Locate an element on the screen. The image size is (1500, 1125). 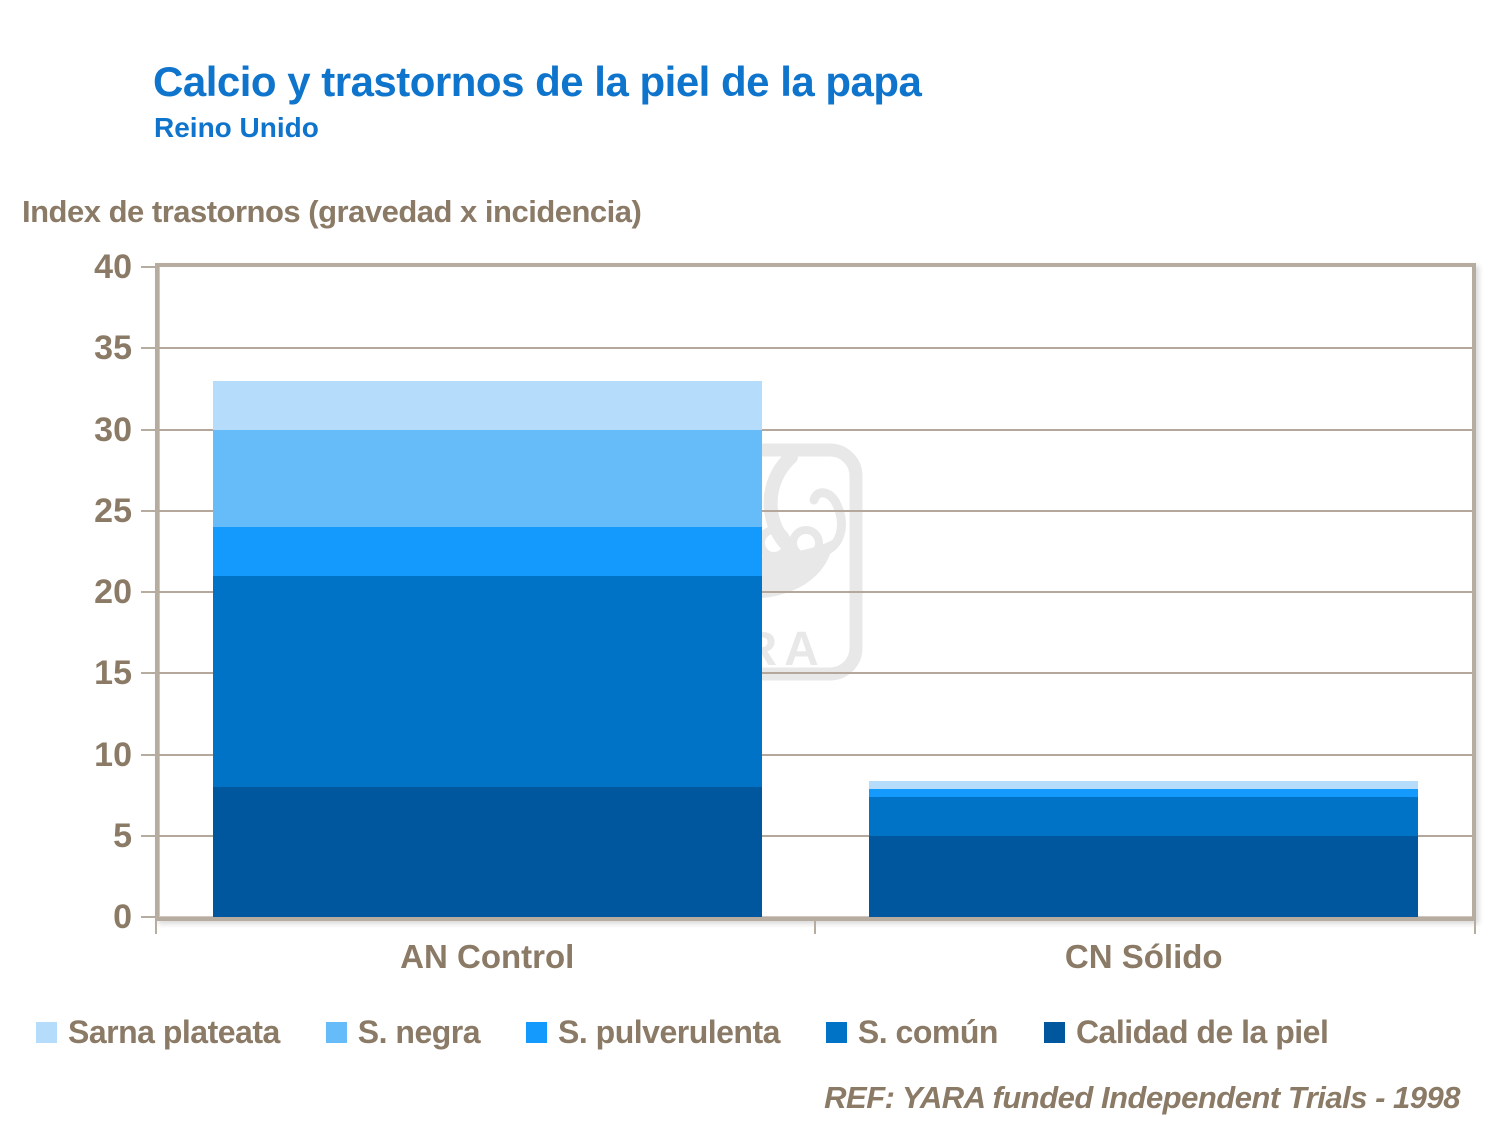
legend-item-sarna-plateata: Sarna plateata is located at coordinates (158, 1032).